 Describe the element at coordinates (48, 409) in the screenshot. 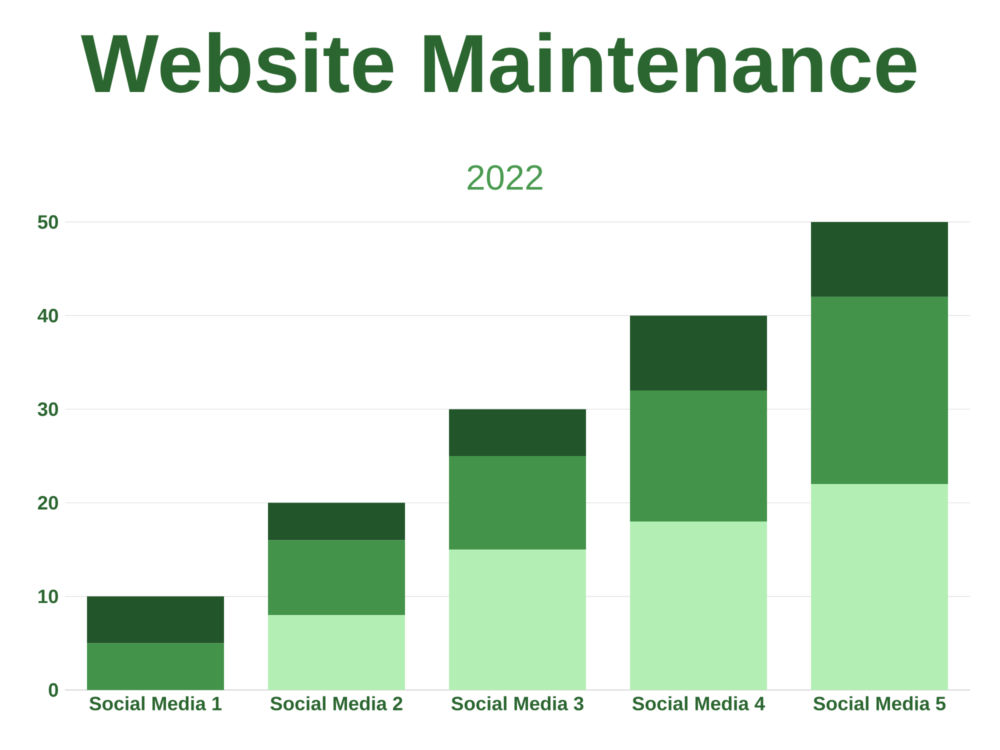

I see `y-tick-label: 30` at that location.